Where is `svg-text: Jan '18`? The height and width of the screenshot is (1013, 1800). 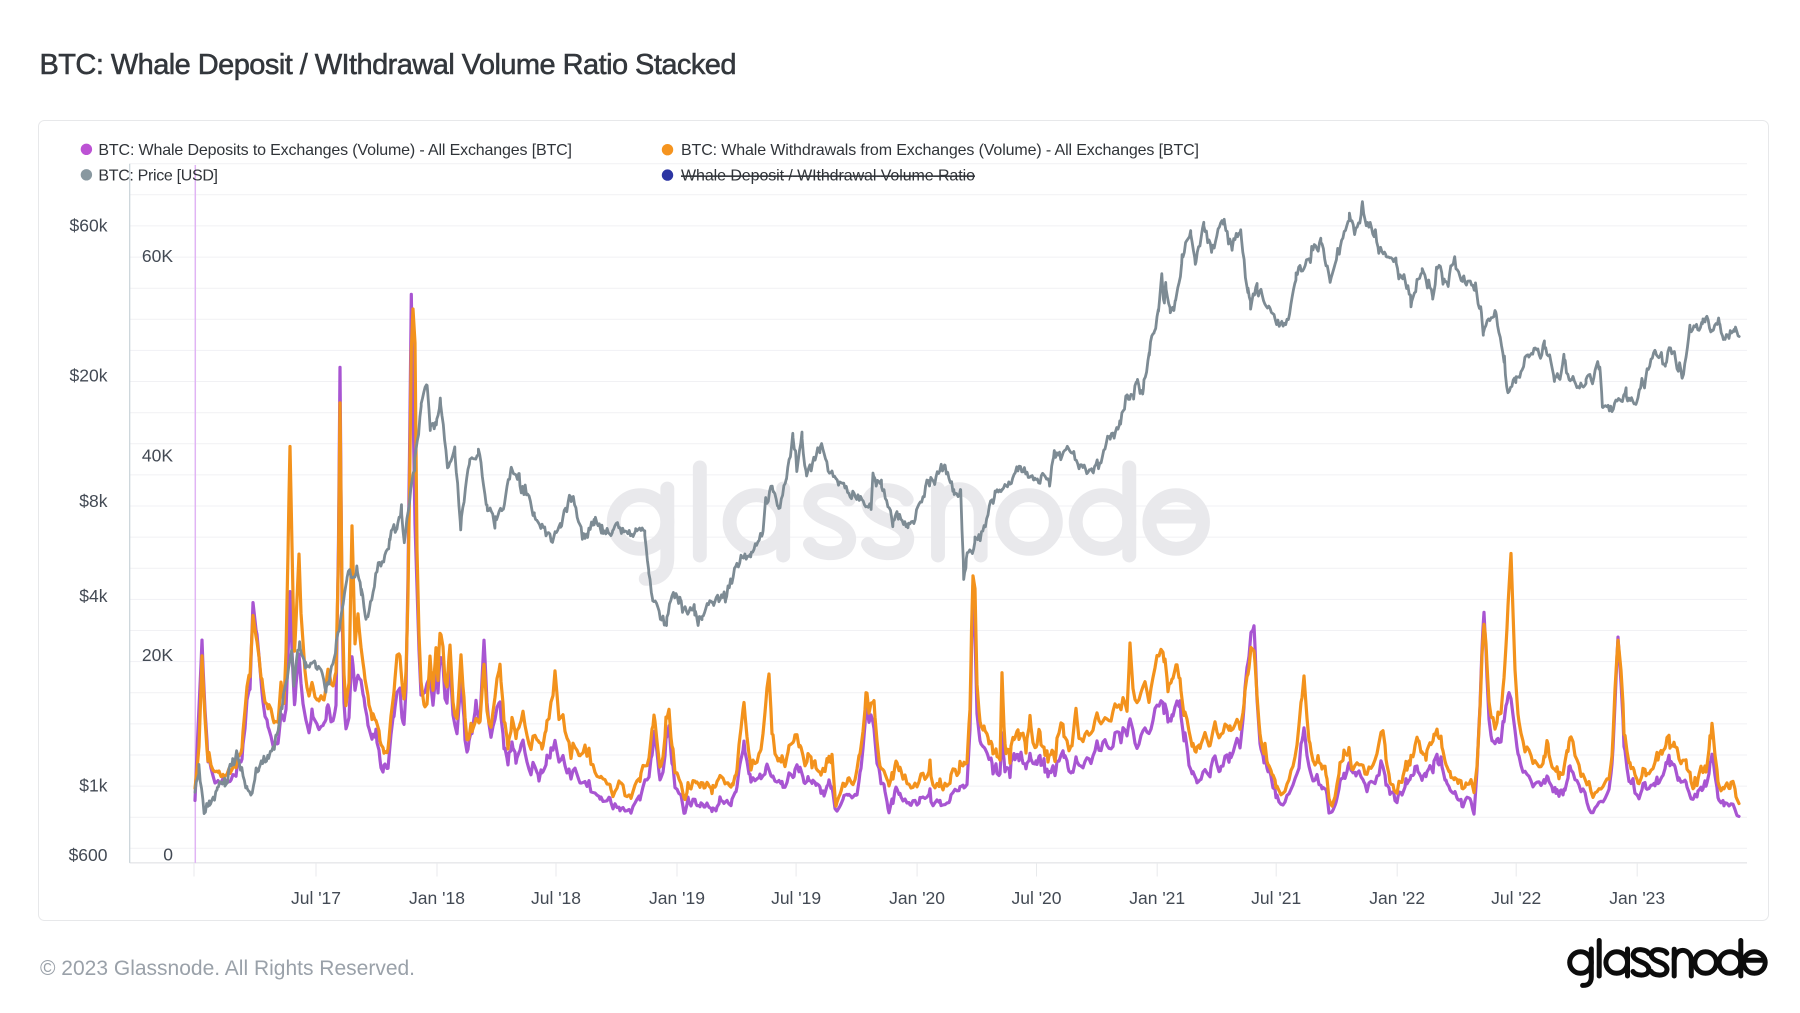 svg-text: Jan '18 is located at coordinates (437, 898).